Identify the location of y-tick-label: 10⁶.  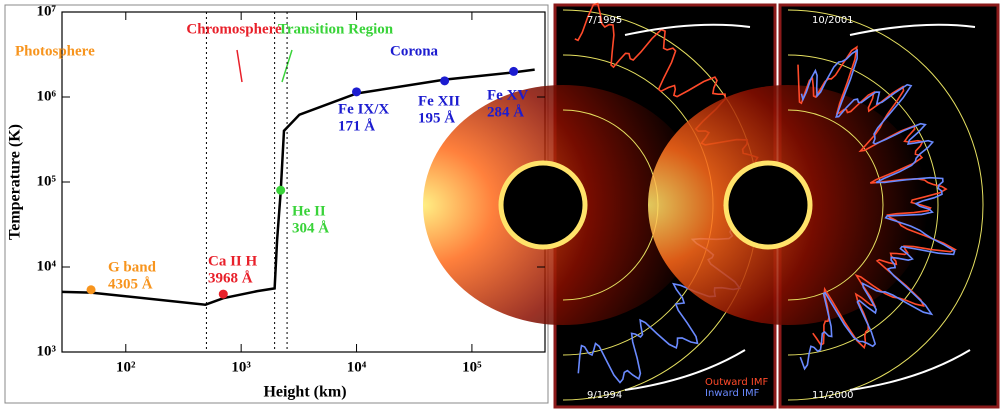
(47, 96).